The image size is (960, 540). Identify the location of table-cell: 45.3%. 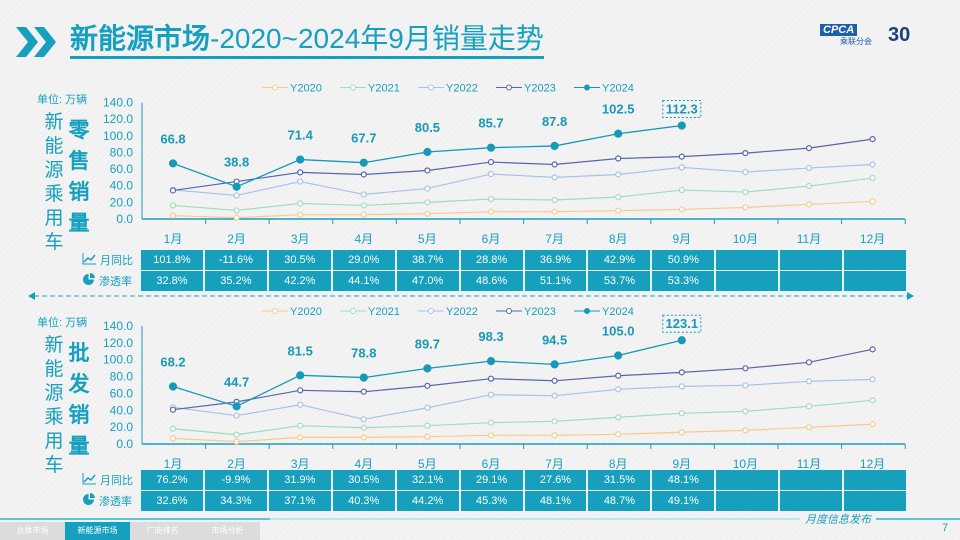
(490, 501).